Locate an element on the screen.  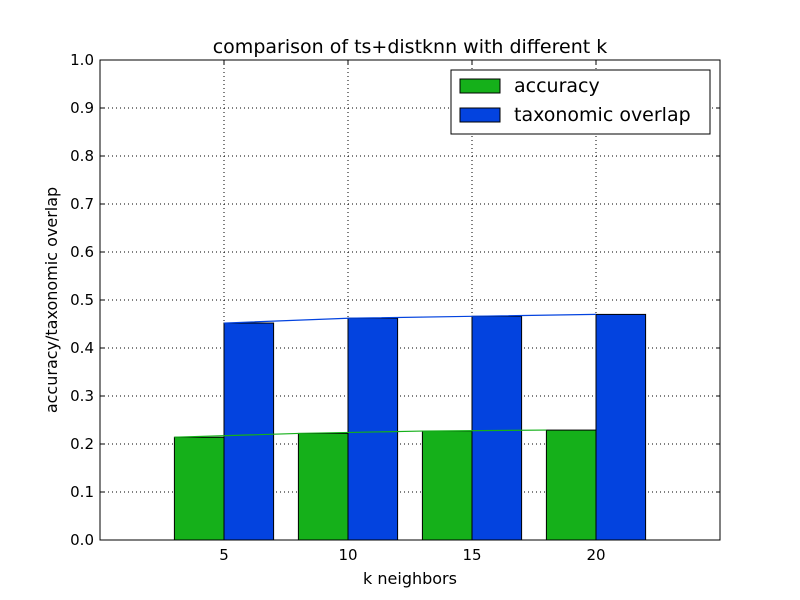
y-tick-label: 0.8 is located at coordinates (82, 156).